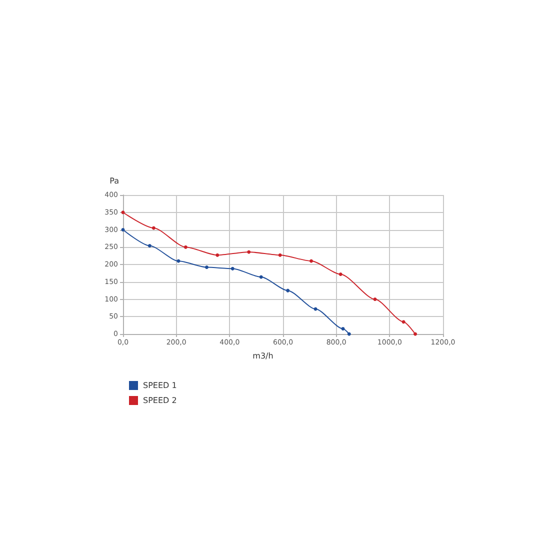 The image size is (550, 550). Describe the element at coordinates (263, 356) in the screenshot. I see `x-axis-title: m3/h` at that location.